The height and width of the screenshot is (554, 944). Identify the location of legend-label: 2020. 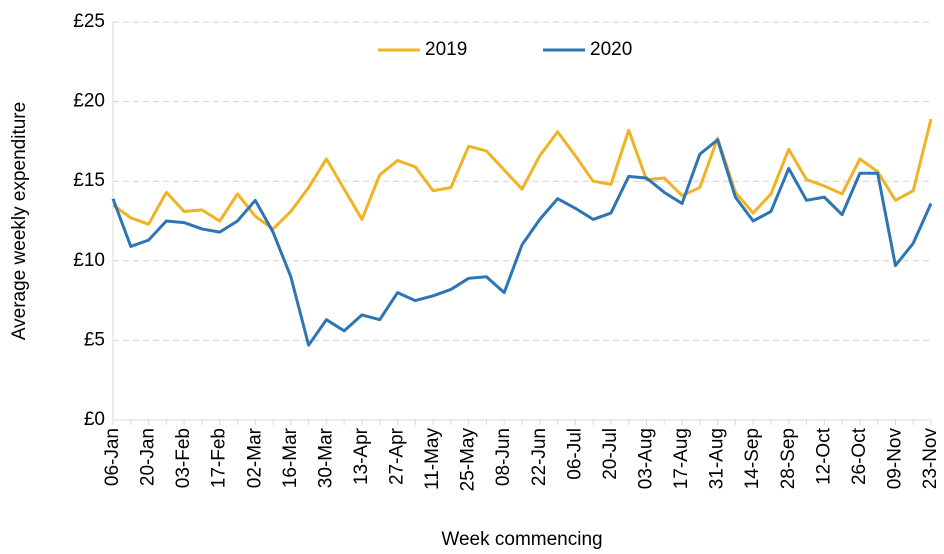
(611, 49).